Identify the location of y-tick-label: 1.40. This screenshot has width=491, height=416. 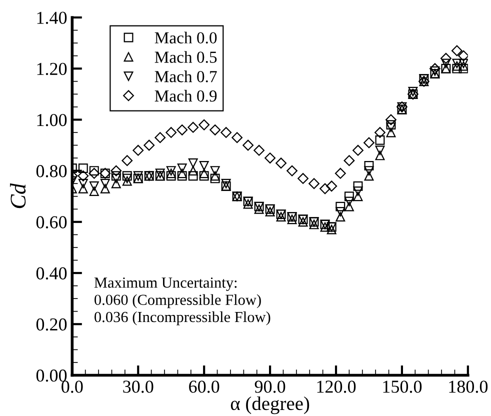
(52, 18).